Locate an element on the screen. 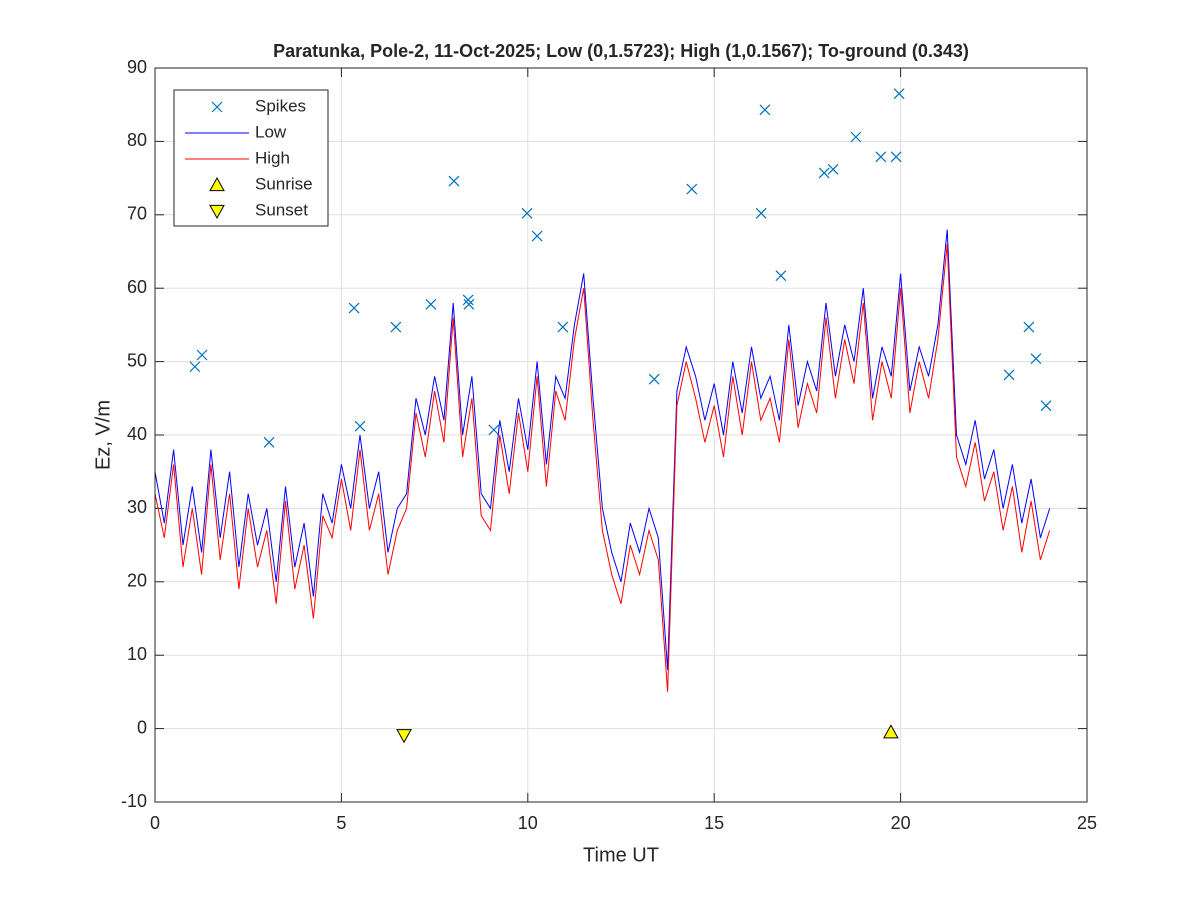  y-tick-label: 30 is located at coordinates (137, 507).